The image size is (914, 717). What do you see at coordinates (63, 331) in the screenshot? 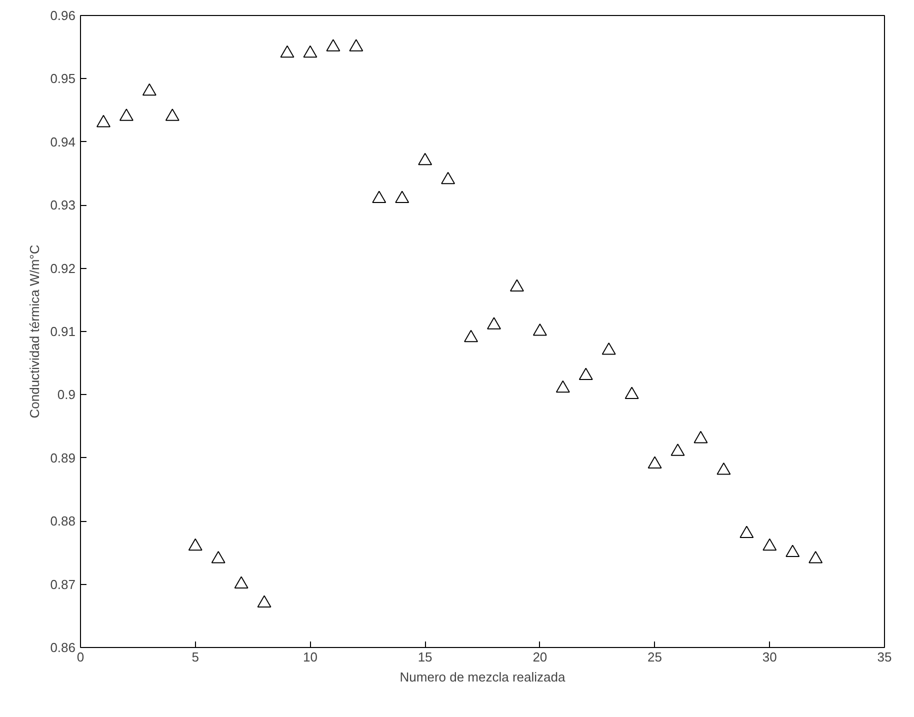
I see `y-tick-label: 0.91` at bounding box center [63, 331].